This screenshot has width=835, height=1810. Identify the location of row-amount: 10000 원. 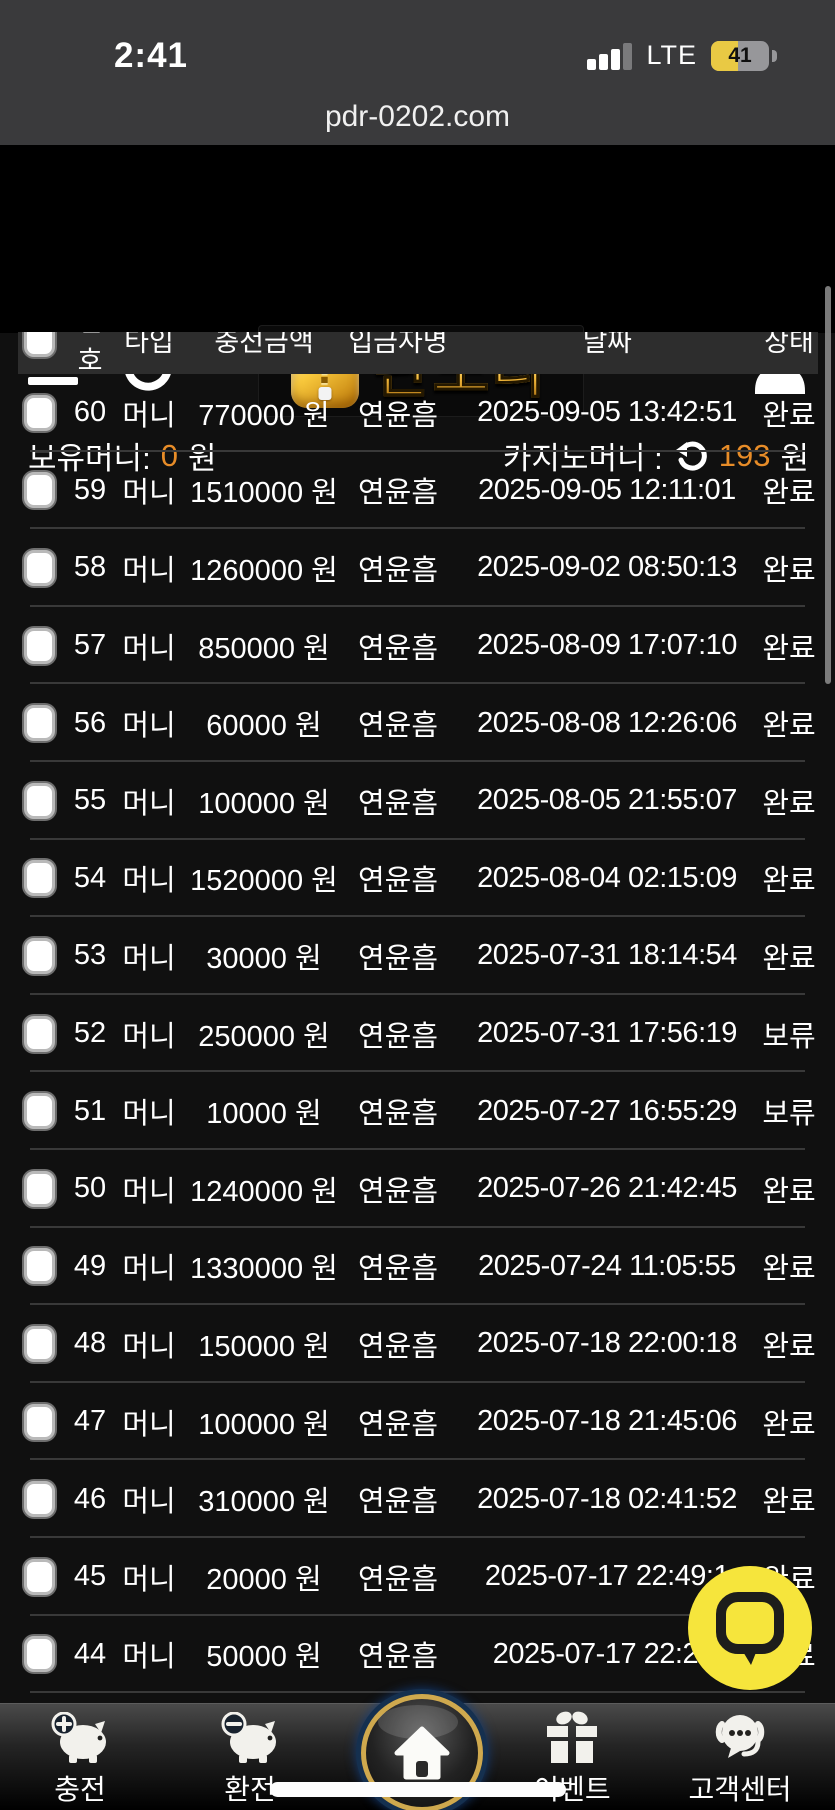
(264, 1114).